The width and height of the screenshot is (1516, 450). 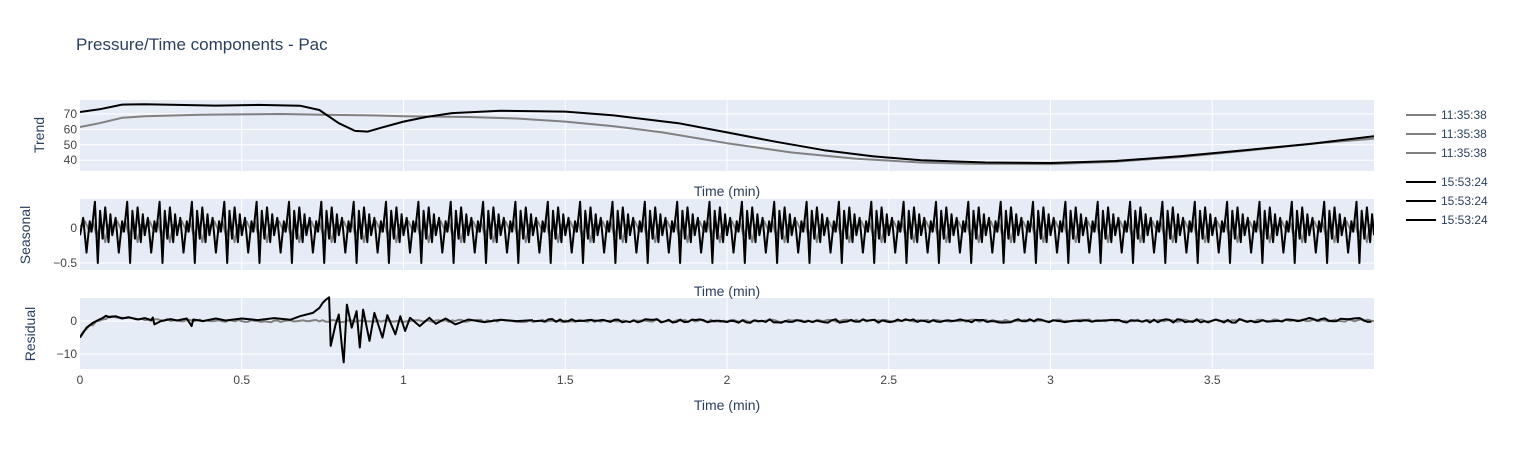 I want to click on trend-y-tick-label: 40, so click(x=71, y=160).